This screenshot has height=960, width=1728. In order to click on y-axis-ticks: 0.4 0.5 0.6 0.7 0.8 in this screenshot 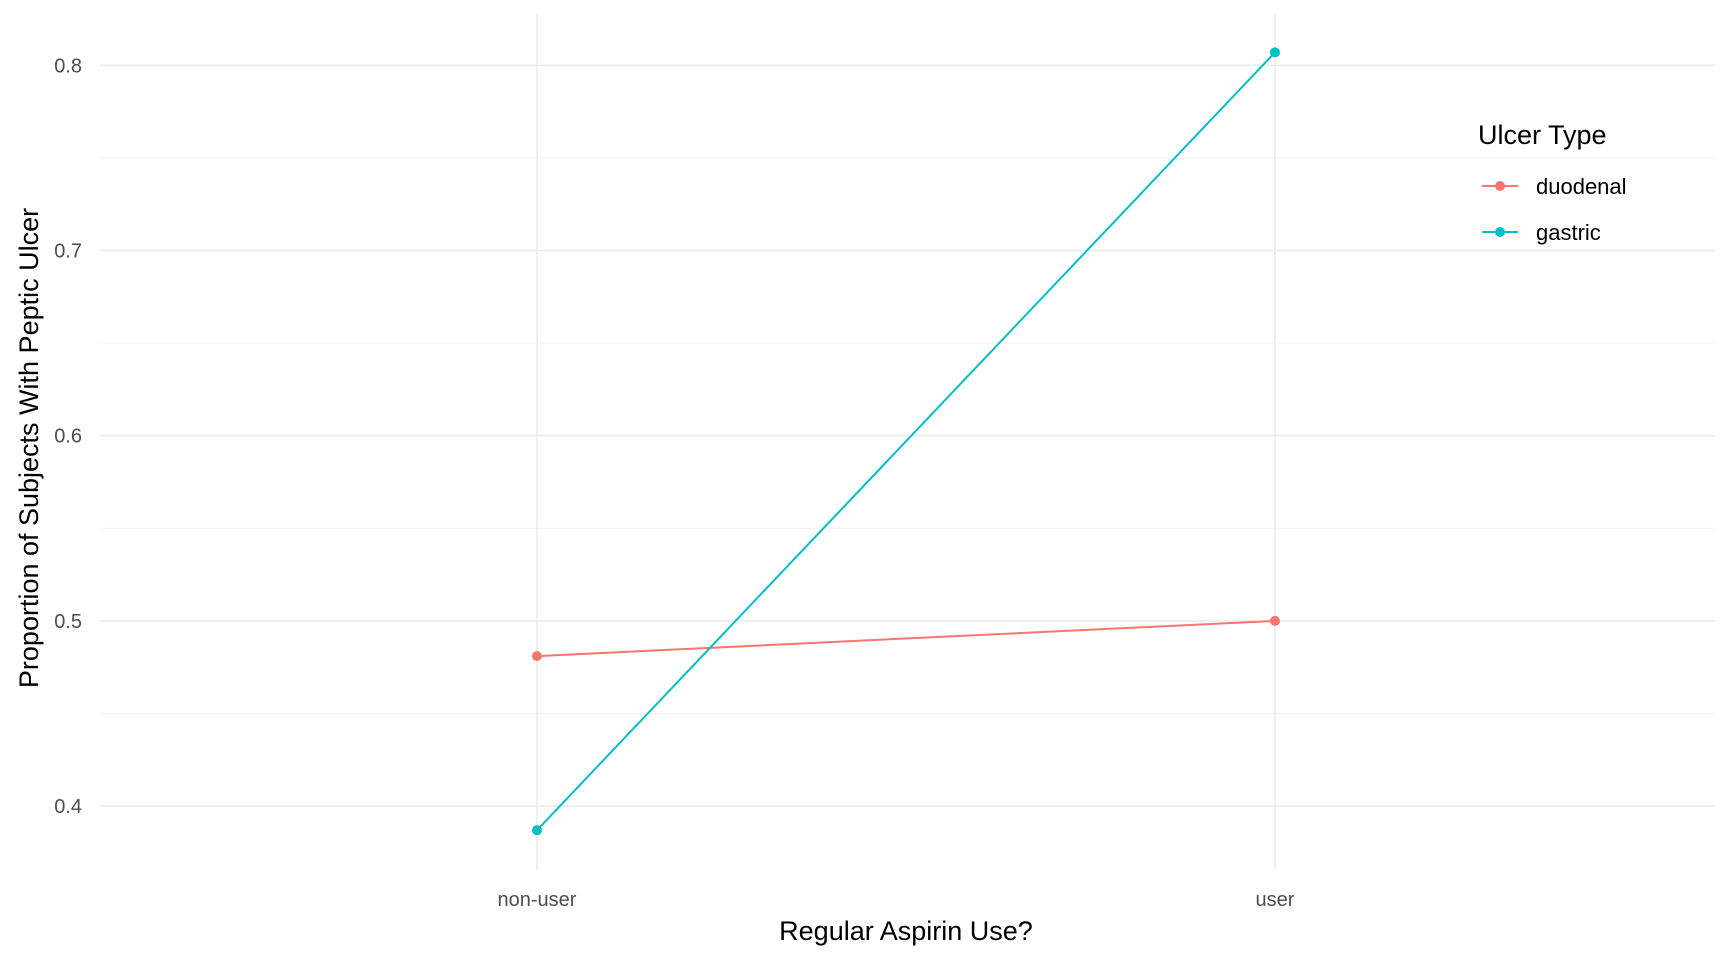, I will do `click(68, 436)`.